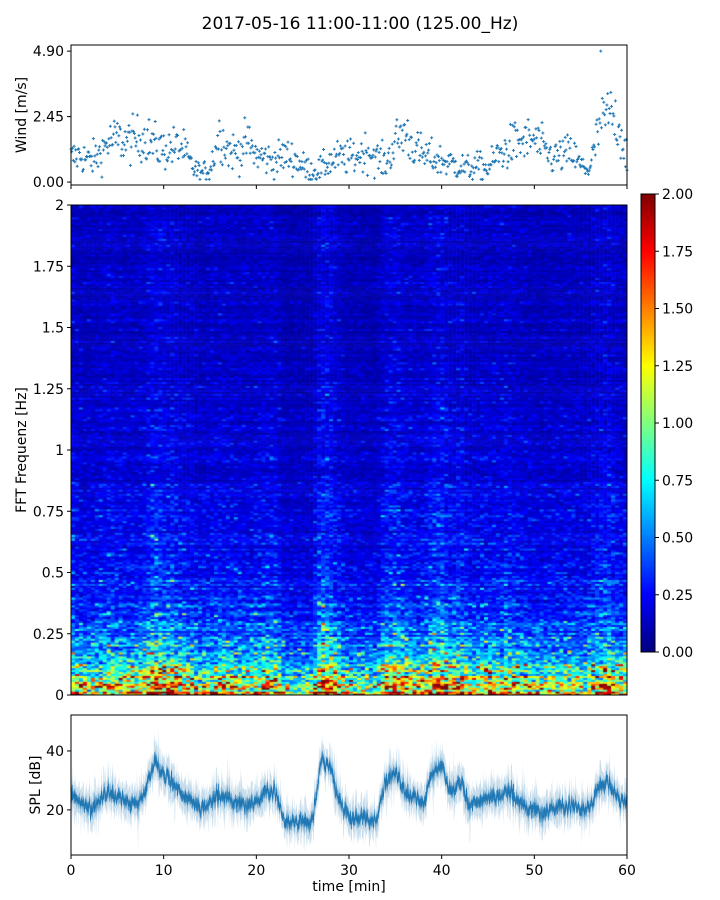 Image resolution: width=720 pixels, height=900 pixels. What do you see at coordinates (256, 871) in the screenshot?
I see `spl-xtick-label: 20` at bounding box center [256, 871].